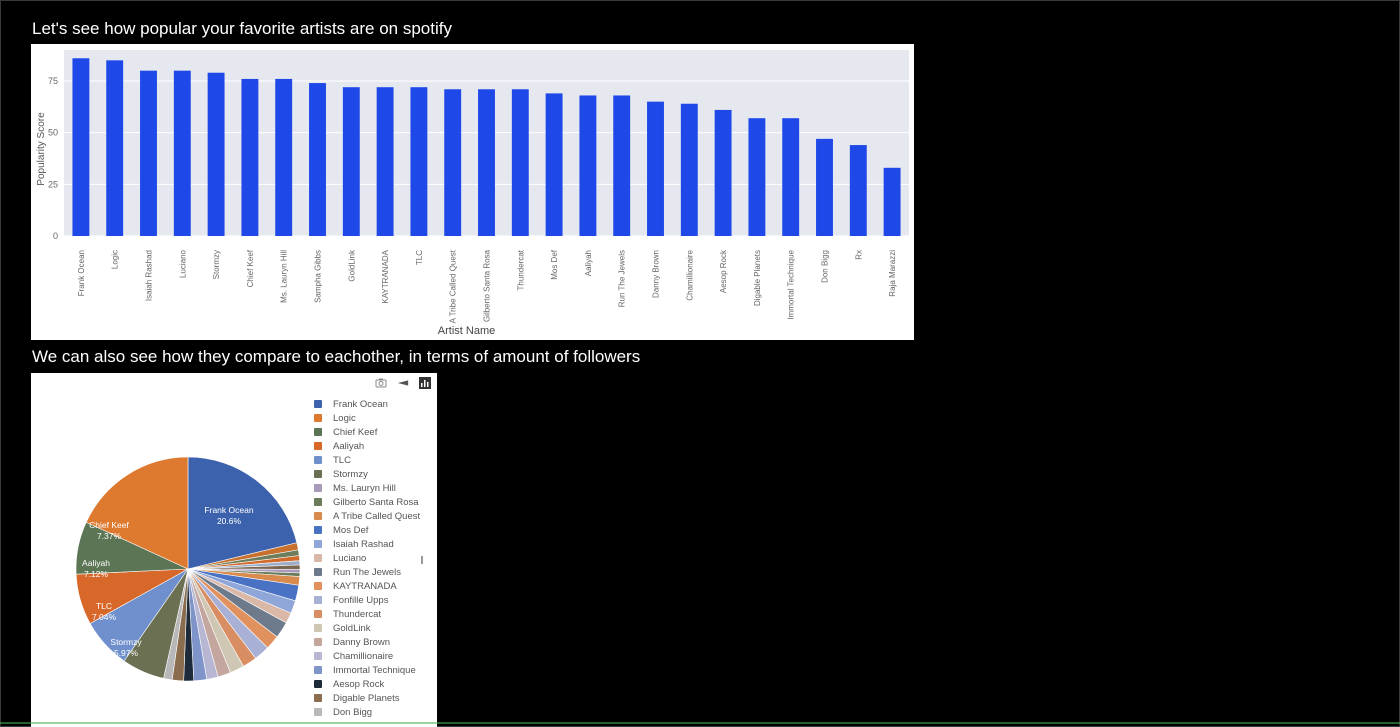 The image size is (1400, 727). I want to click on legend-item: Luciano, so click(374, 558).